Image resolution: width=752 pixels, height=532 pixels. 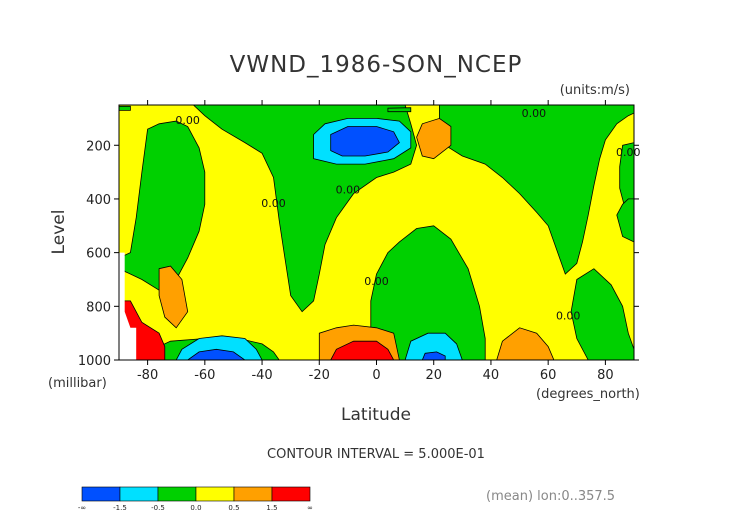 I want to click on x-tick-label-7: 60, so click(x=548, y=375).